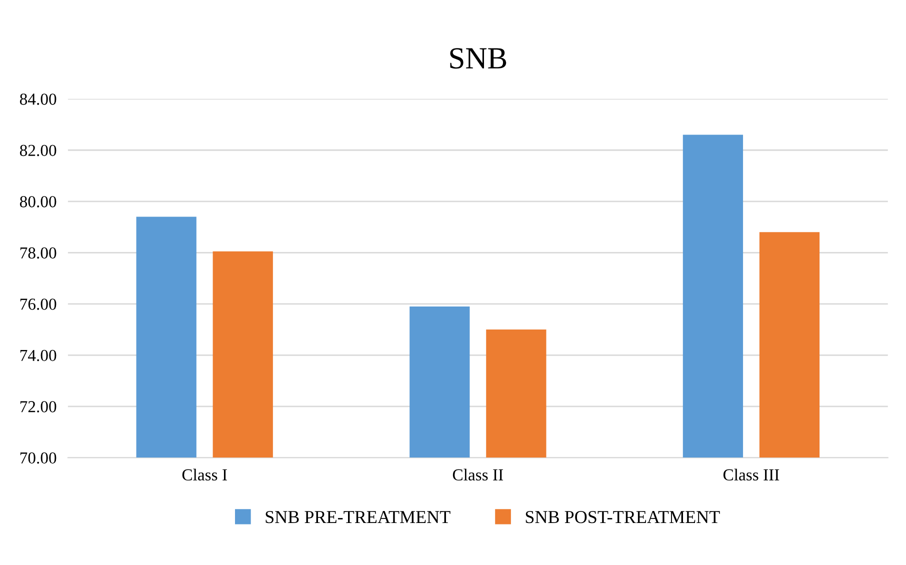 Image resolution: width=906 pixels, height=565 pixels. What do you see at coordinates (38, 356) in the screenshot?
I see `y-tick-label: 74.00` at bounding box center [38, 356].